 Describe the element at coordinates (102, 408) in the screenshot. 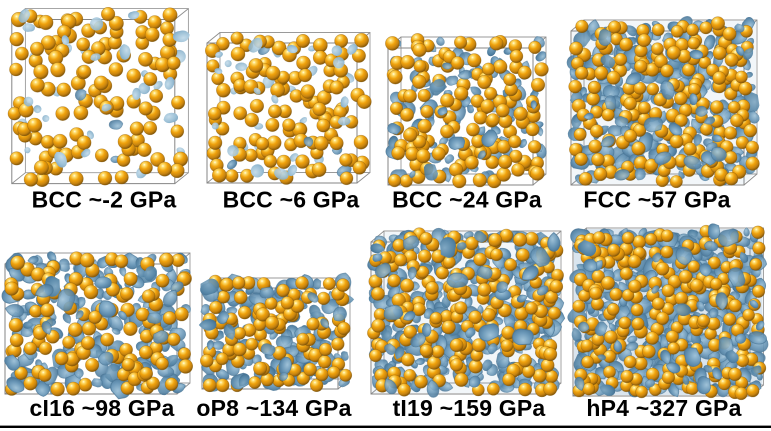

I see `svg-text: cI16 ~98 GPa` at that location.